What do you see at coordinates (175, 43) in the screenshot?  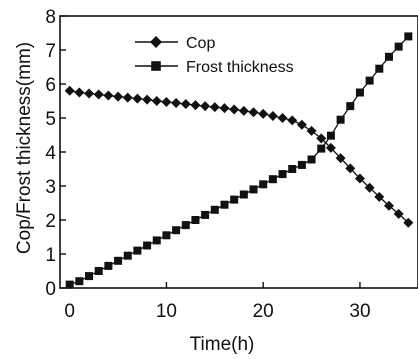 I see `legend-entry: Cop` at bounding box center [175, 43].